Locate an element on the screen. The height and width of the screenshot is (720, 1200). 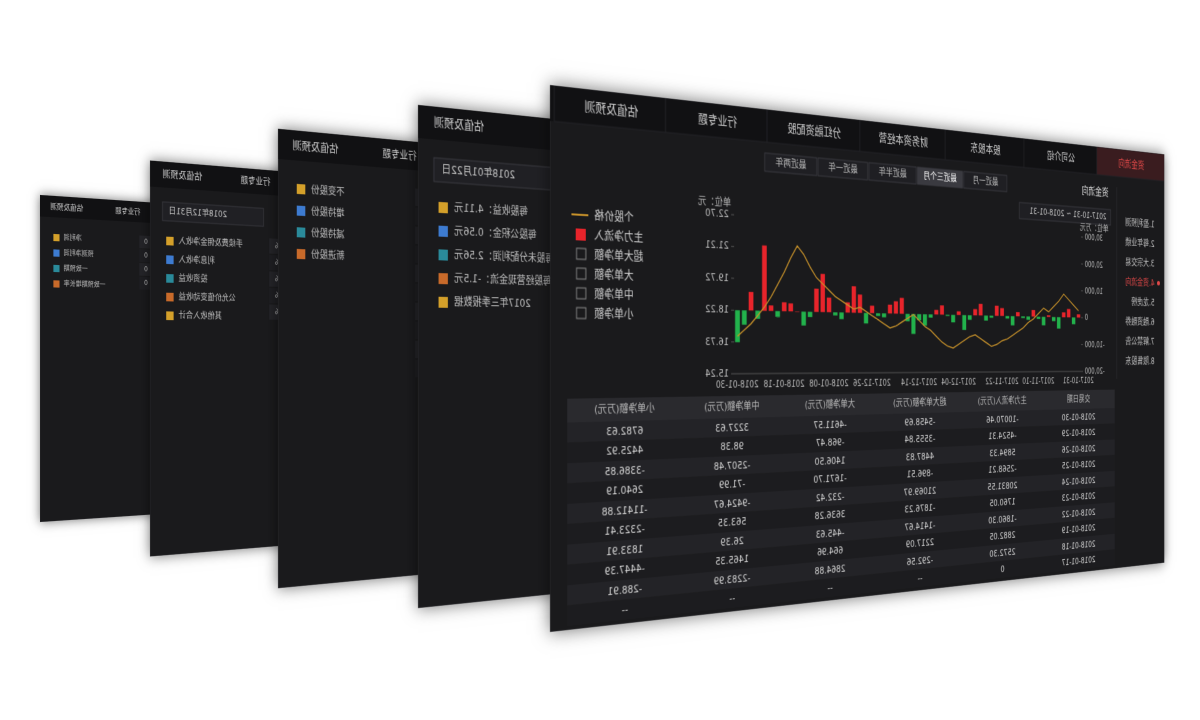
y2-tick-label: -10,000 is located at coordinates (1095, 344).